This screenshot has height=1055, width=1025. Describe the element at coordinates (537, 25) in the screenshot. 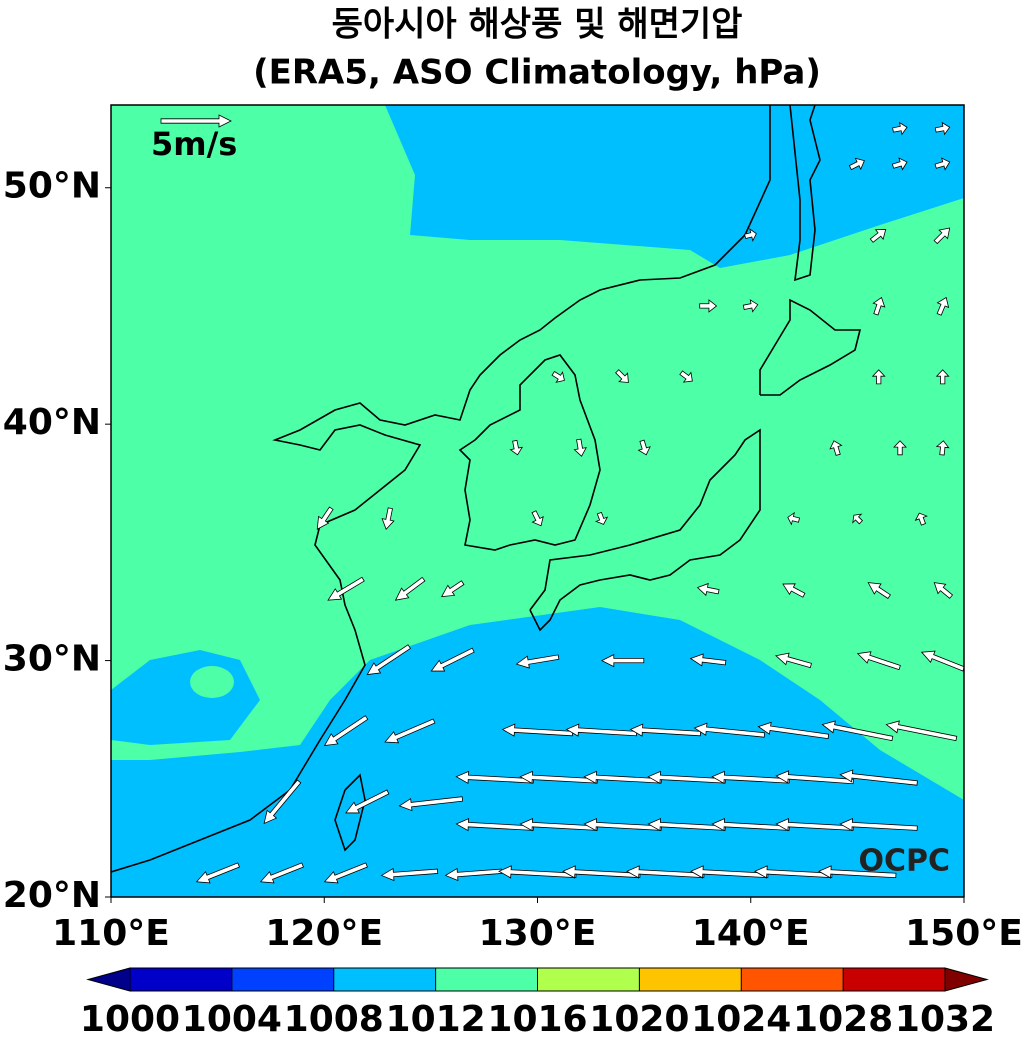

I see `title: 동아시아 해상풍 및 해면기압` at that location.